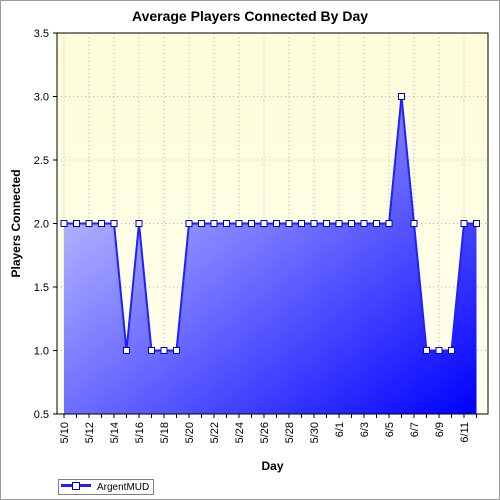 This screenshot has width=500, height=500. I want to click on x-tick-label: 5/16, so click(140, 432).